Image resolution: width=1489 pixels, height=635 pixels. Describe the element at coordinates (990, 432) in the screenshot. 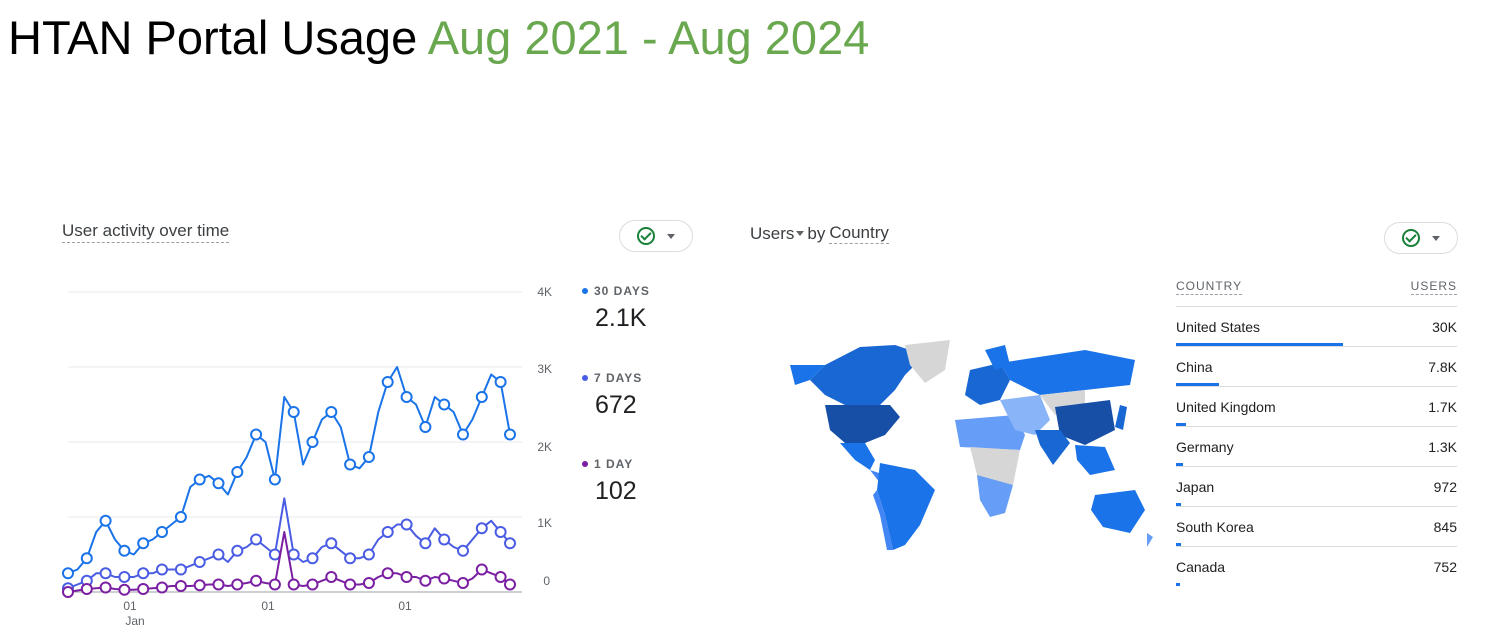

I see `map-africa-north` at that location.